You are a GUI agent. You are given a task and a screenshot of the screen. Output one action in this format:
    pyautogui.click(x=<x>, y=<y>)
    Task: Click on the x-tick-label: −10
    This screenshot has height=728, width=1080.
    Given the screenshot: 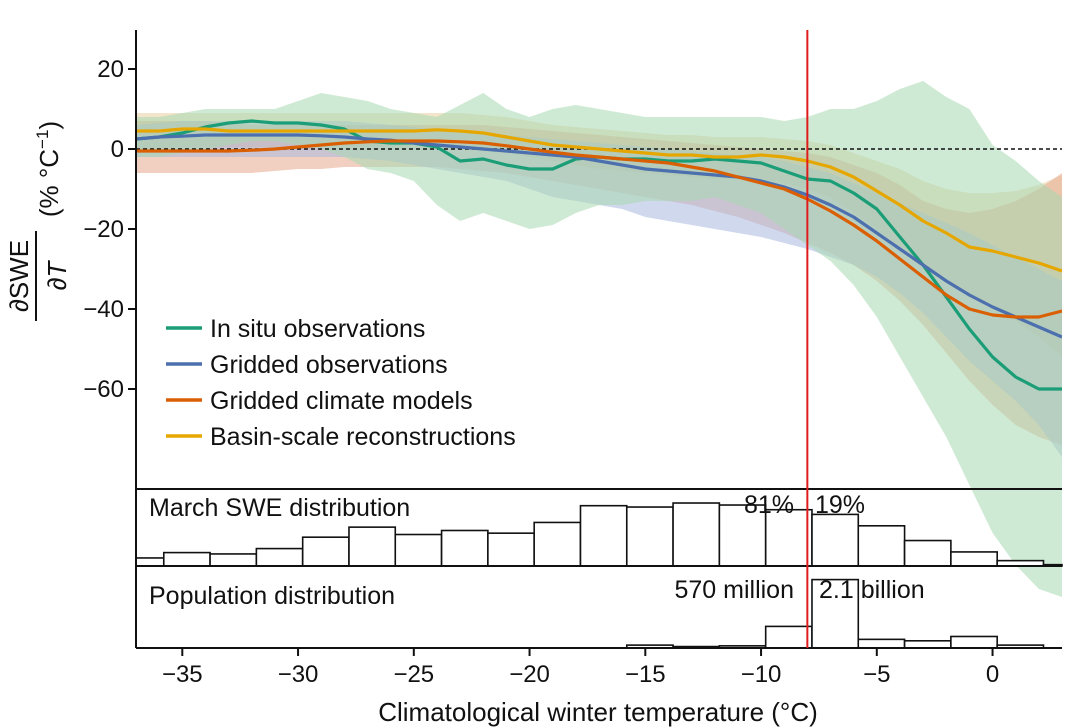 What is the action you would take?
    pyautogui.click(x=761, y=674)
    